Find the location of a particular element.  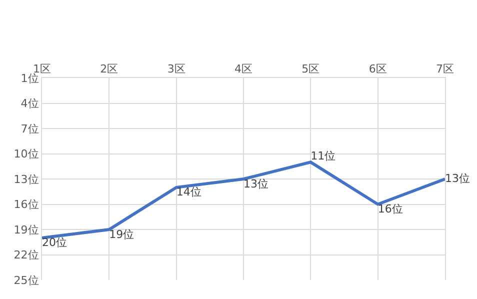

x-tick-label: 4区 is located at coordinates (243, 69).